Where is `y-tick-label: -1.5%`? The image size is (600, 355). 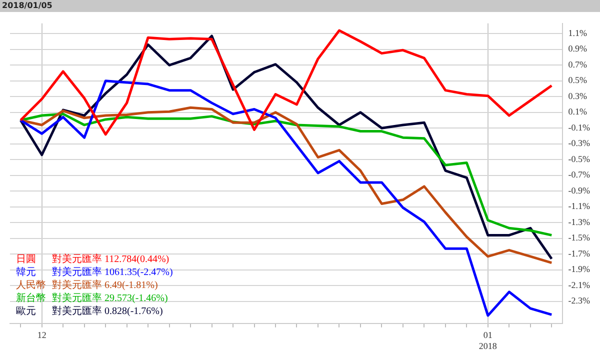
y-tick-label: -1.5% is located at coordinates (579, 237).